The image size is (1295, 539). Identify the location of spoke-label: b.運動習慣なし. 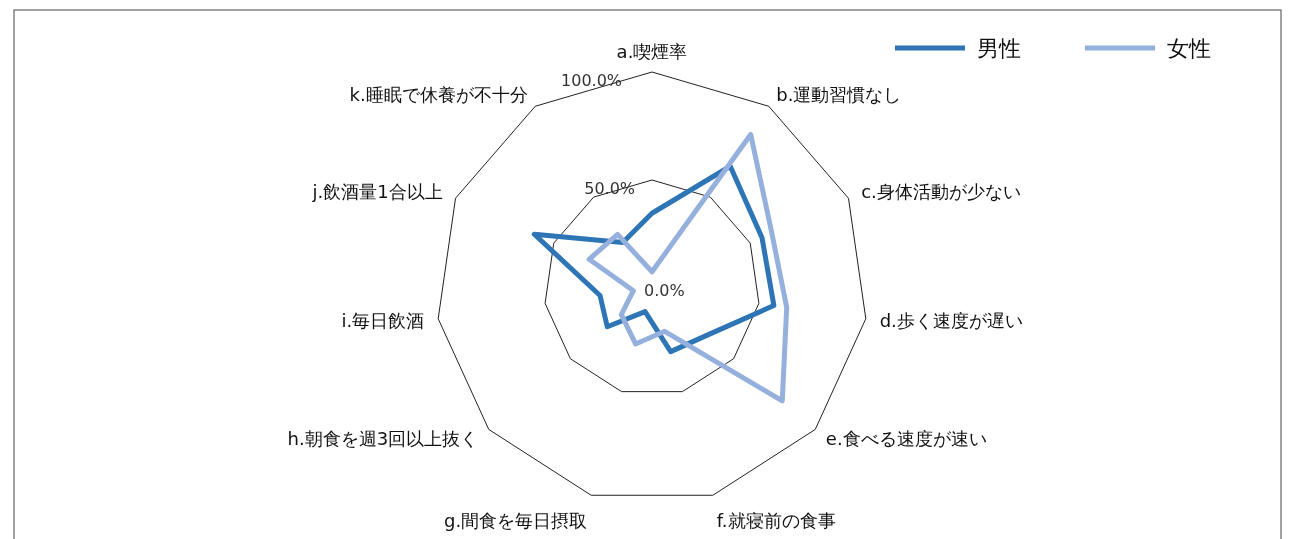
(839, 94).